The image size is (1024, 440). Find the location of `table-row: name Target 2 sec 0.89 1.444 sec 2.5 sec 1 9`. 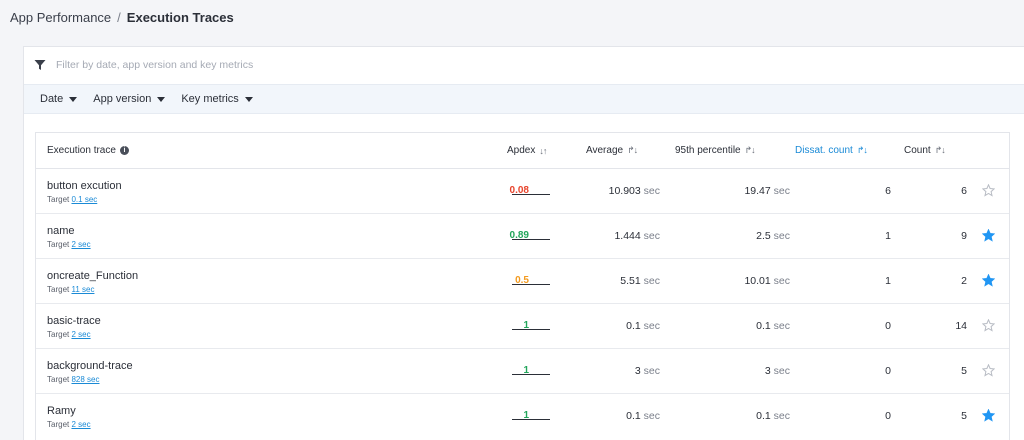

table-row: name Target 2 sec 0.89 1.444 sec 2.5 sec 1 9 is located at coordinates (522, 236).